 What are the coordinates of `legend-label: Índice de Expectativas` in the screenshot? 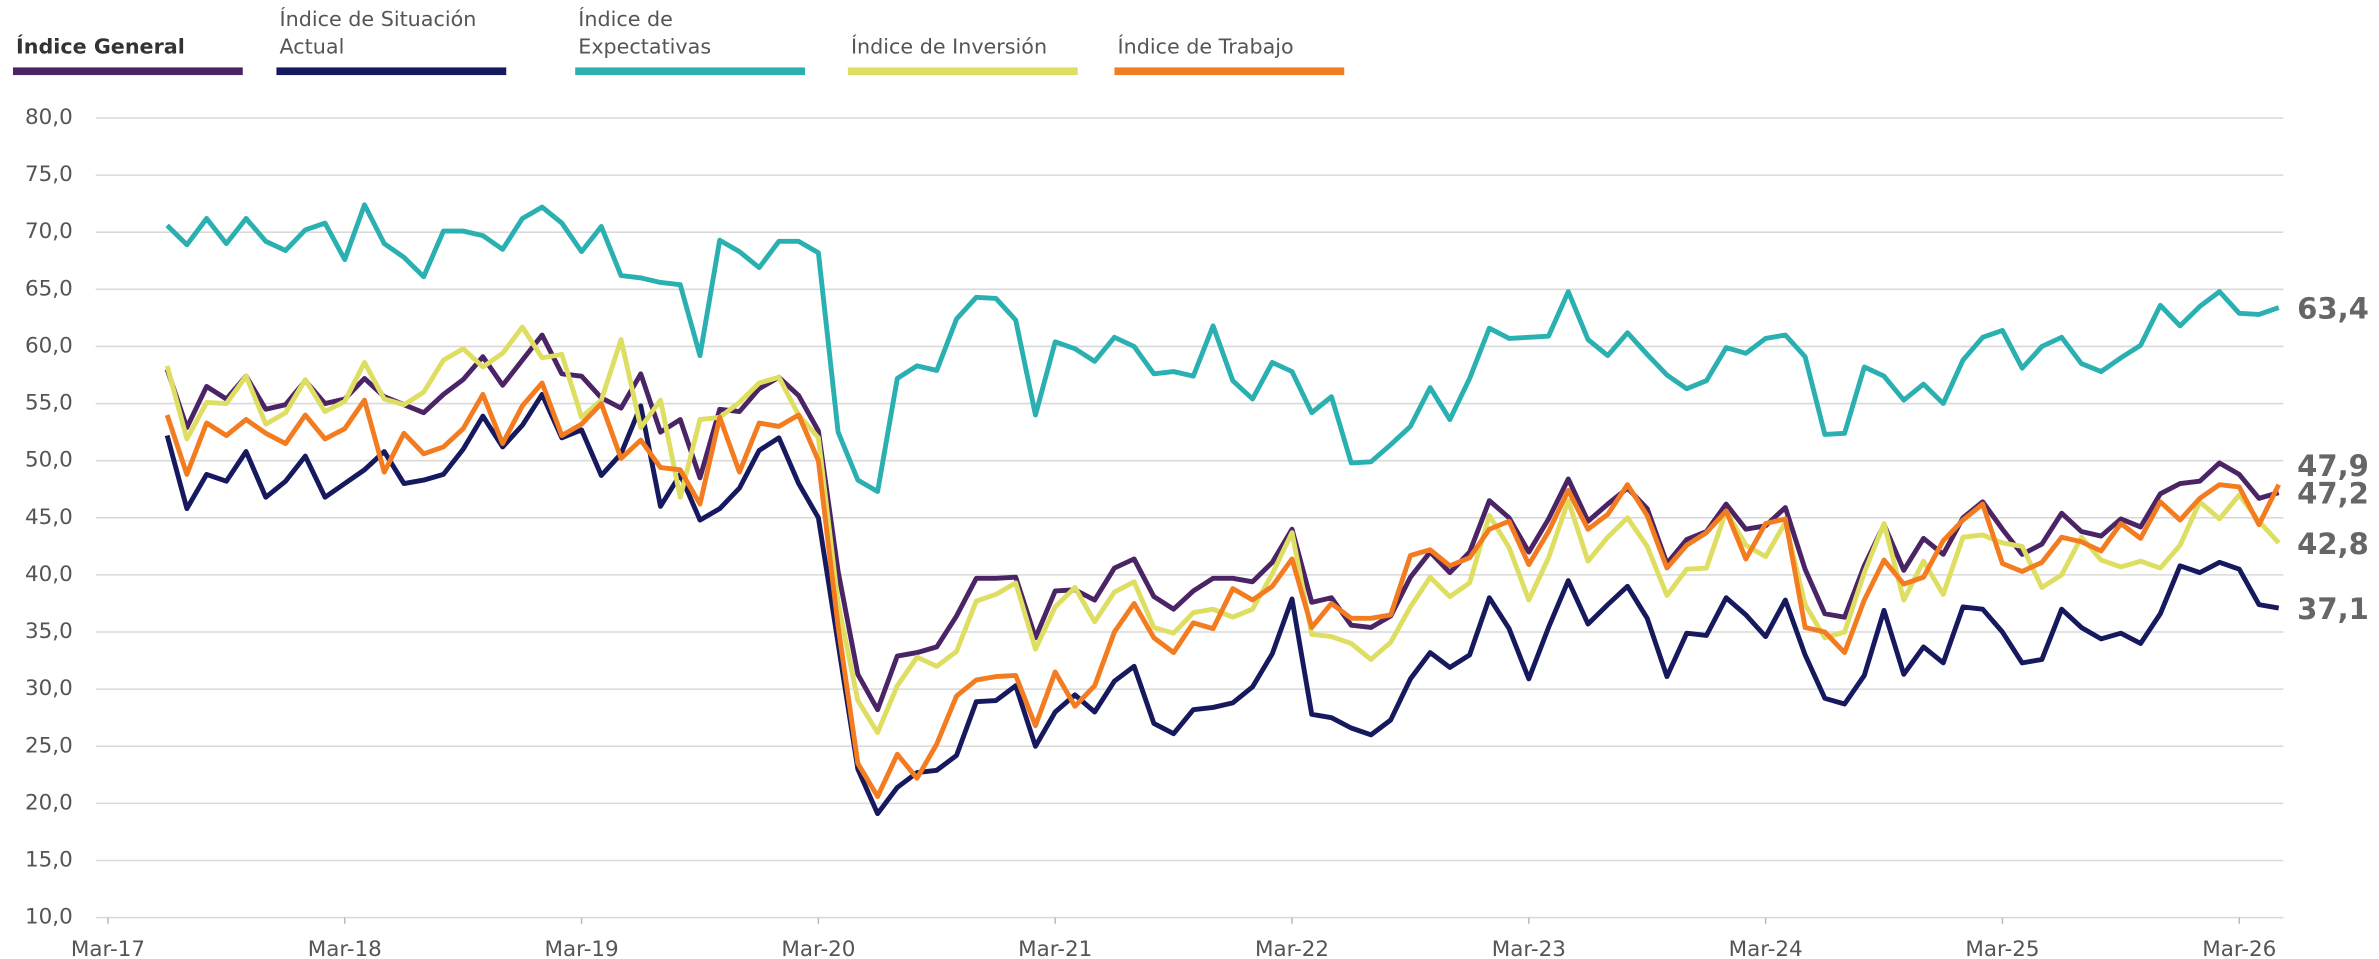 It's located at (645, 33).